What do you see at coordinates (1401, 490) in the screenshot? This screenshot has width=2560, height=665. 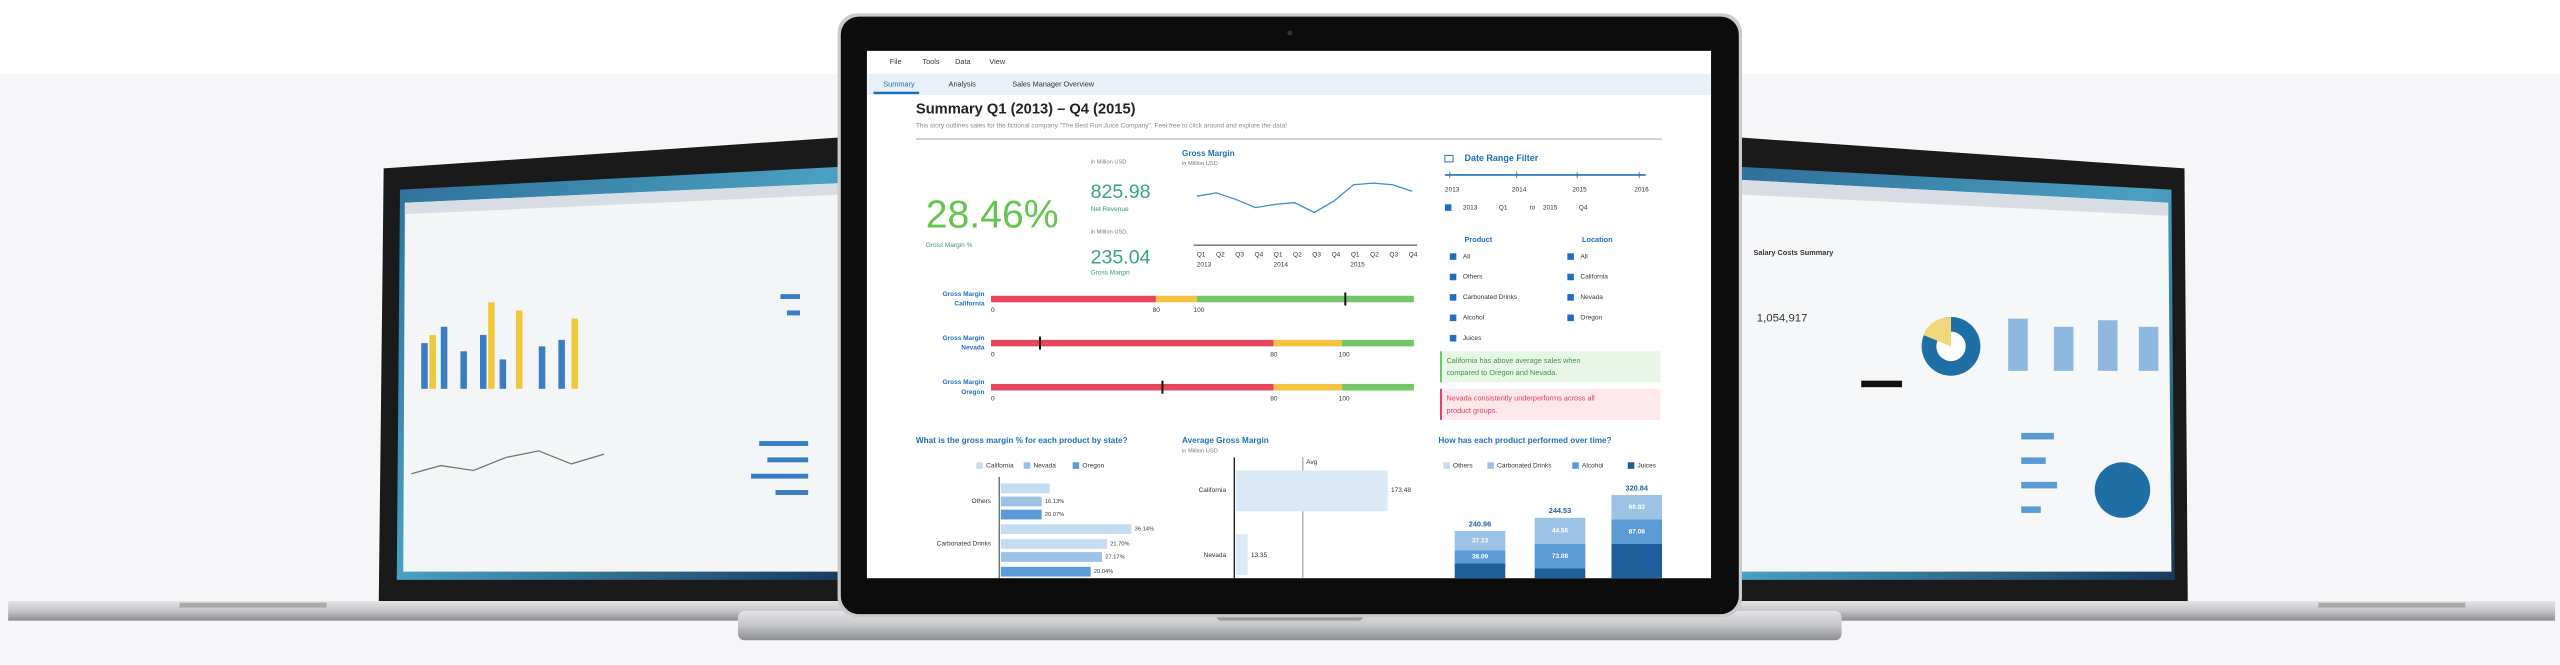 I see `bar-label: 173.48` at bounding box center [1401, 490].